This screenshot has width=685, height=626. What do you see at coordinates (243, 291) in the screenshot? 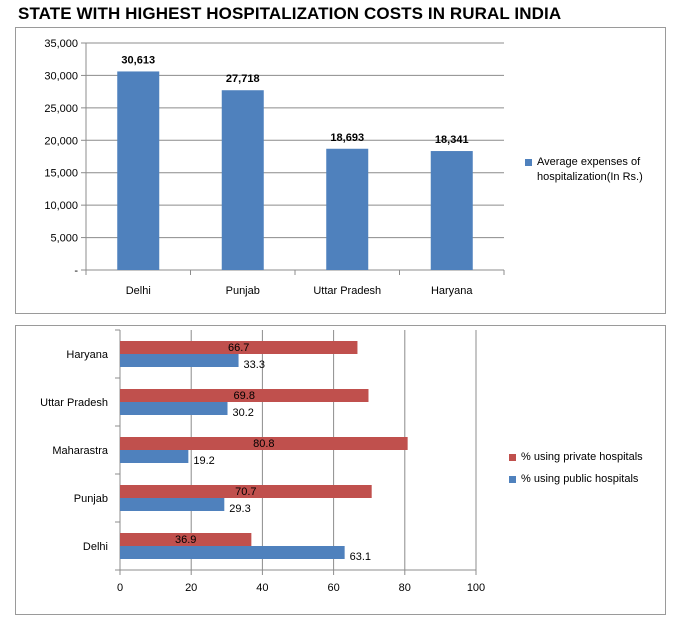
I see `x-tick-label: Punjab` at bounding box center [243, 291].